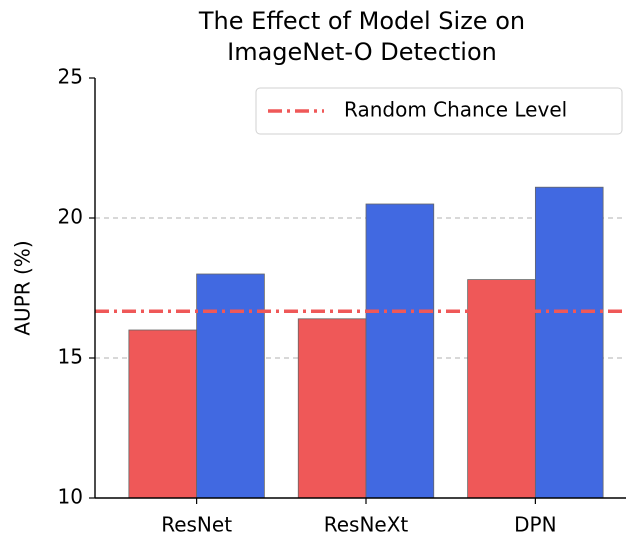 The width and height of the screenshot is (626, 537). I want to click on x-tick-label: ResNeXt, so click(366, 525).